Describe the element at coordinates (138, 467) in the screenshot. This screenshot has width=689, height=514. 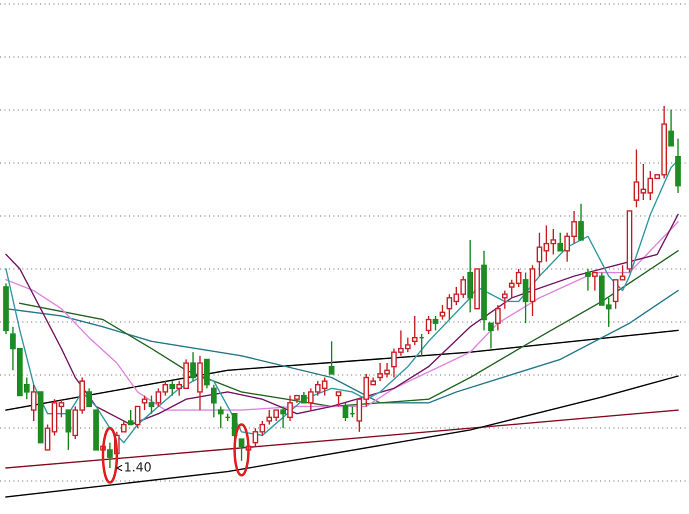
I see `annotation: 1.40` at that location.